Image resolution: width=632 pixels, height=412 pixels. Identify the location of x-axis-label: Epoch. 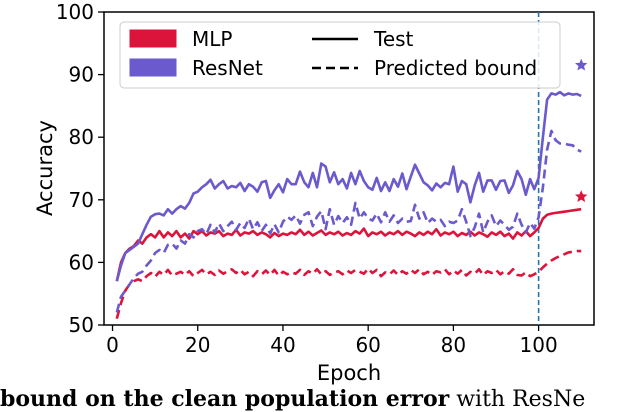
(349, 373).